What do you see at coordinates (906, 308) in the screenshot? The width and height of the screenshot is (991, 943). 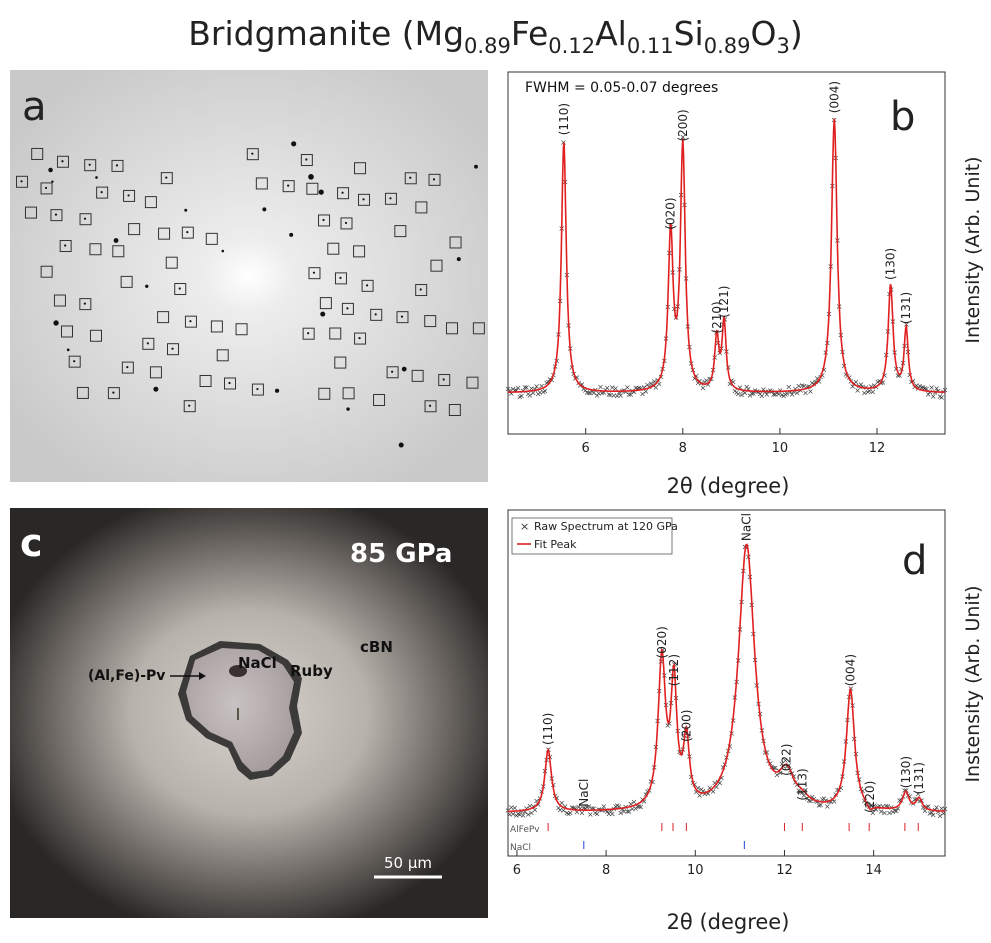 I see `peak-label: (131)` at bounding box center [906, 308].